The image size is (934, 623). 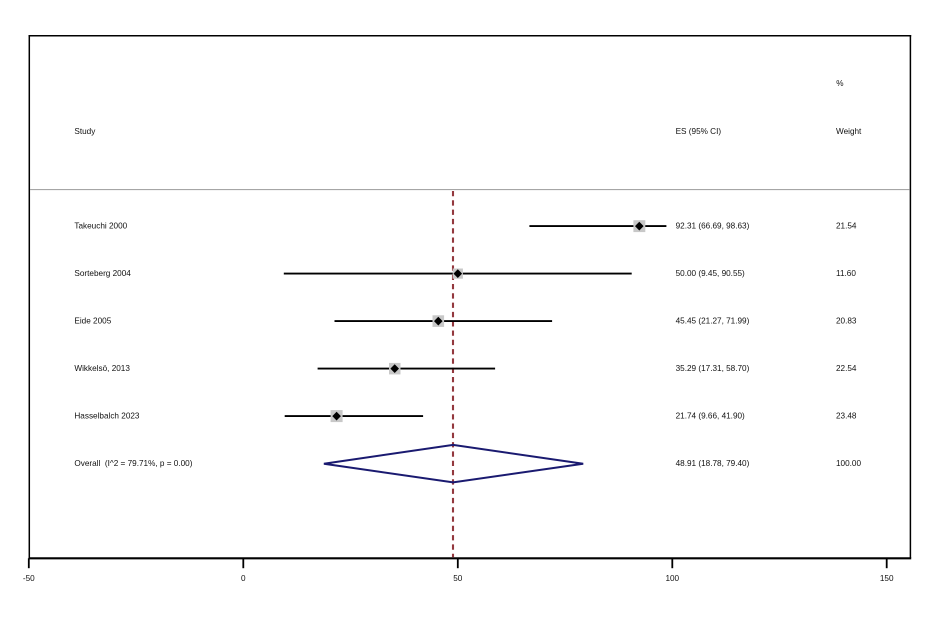 I want to click on svg-text: 50, so click(x=458, y=578).